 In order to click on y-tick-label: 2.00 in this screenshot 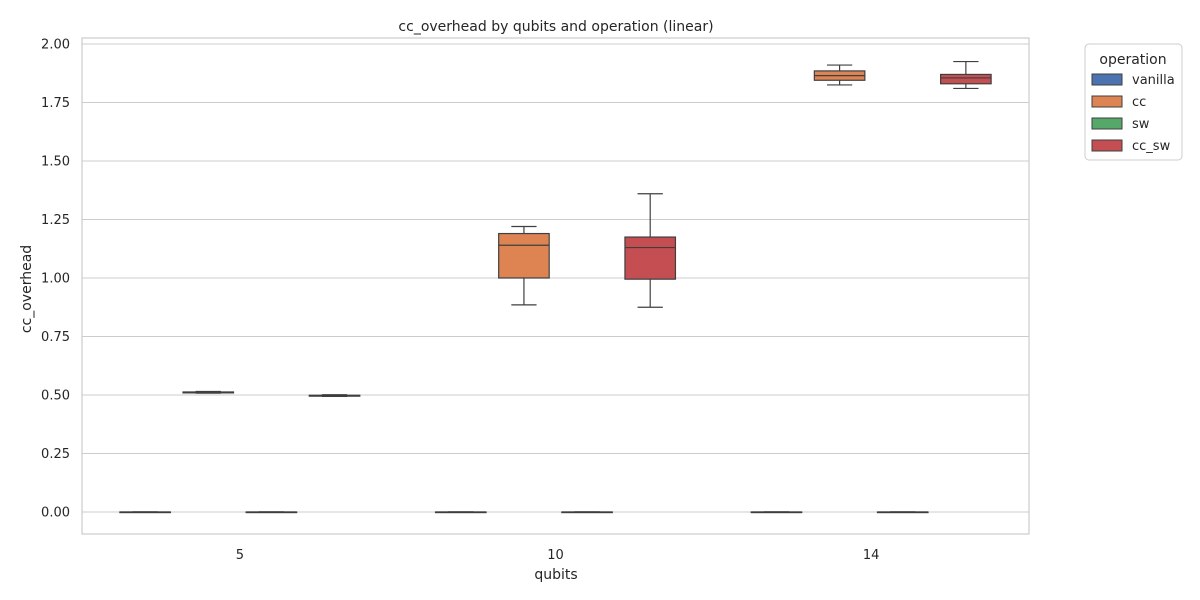, I will do `click(55, 45)`.